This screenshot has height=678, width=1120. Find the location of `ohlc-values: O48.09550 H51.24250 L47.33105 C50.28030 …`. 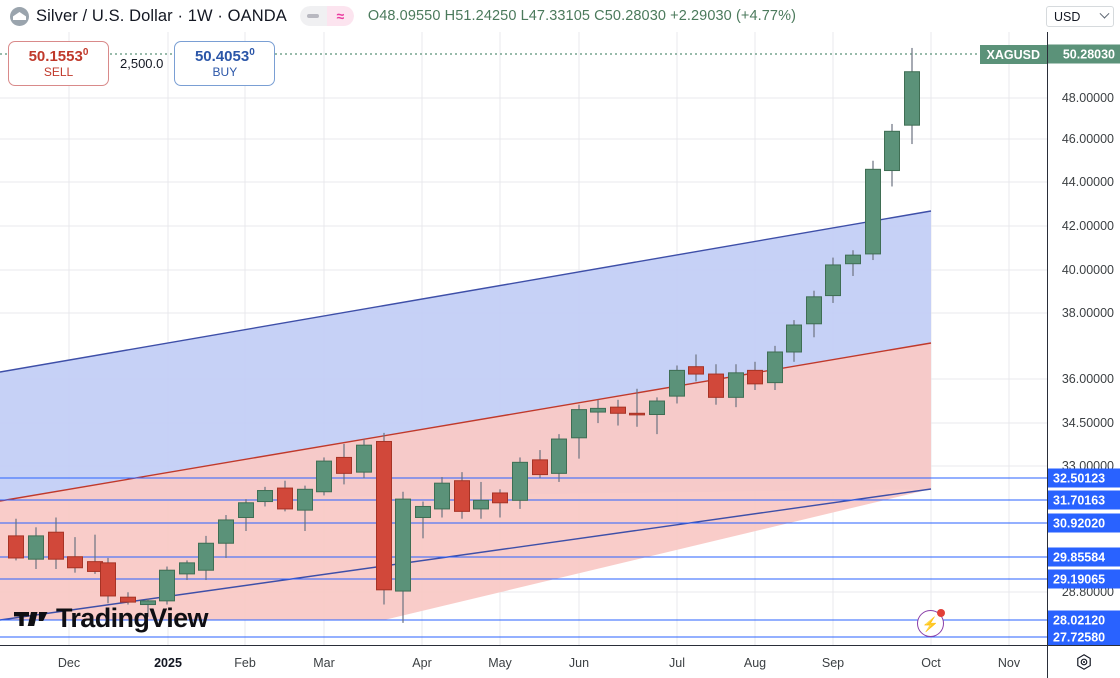

ohlc-values: O48.09550 H51.24250 L47.33105 C50.28030 … is located at coordinates (582, 16).